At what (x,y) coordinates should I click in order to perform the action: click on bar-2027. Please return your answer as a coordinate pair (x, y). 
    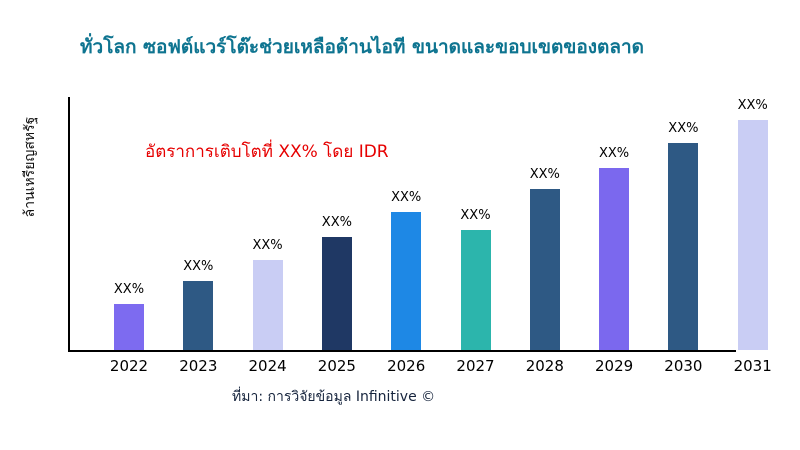
    Looking at the image, I should click on (475, 290).